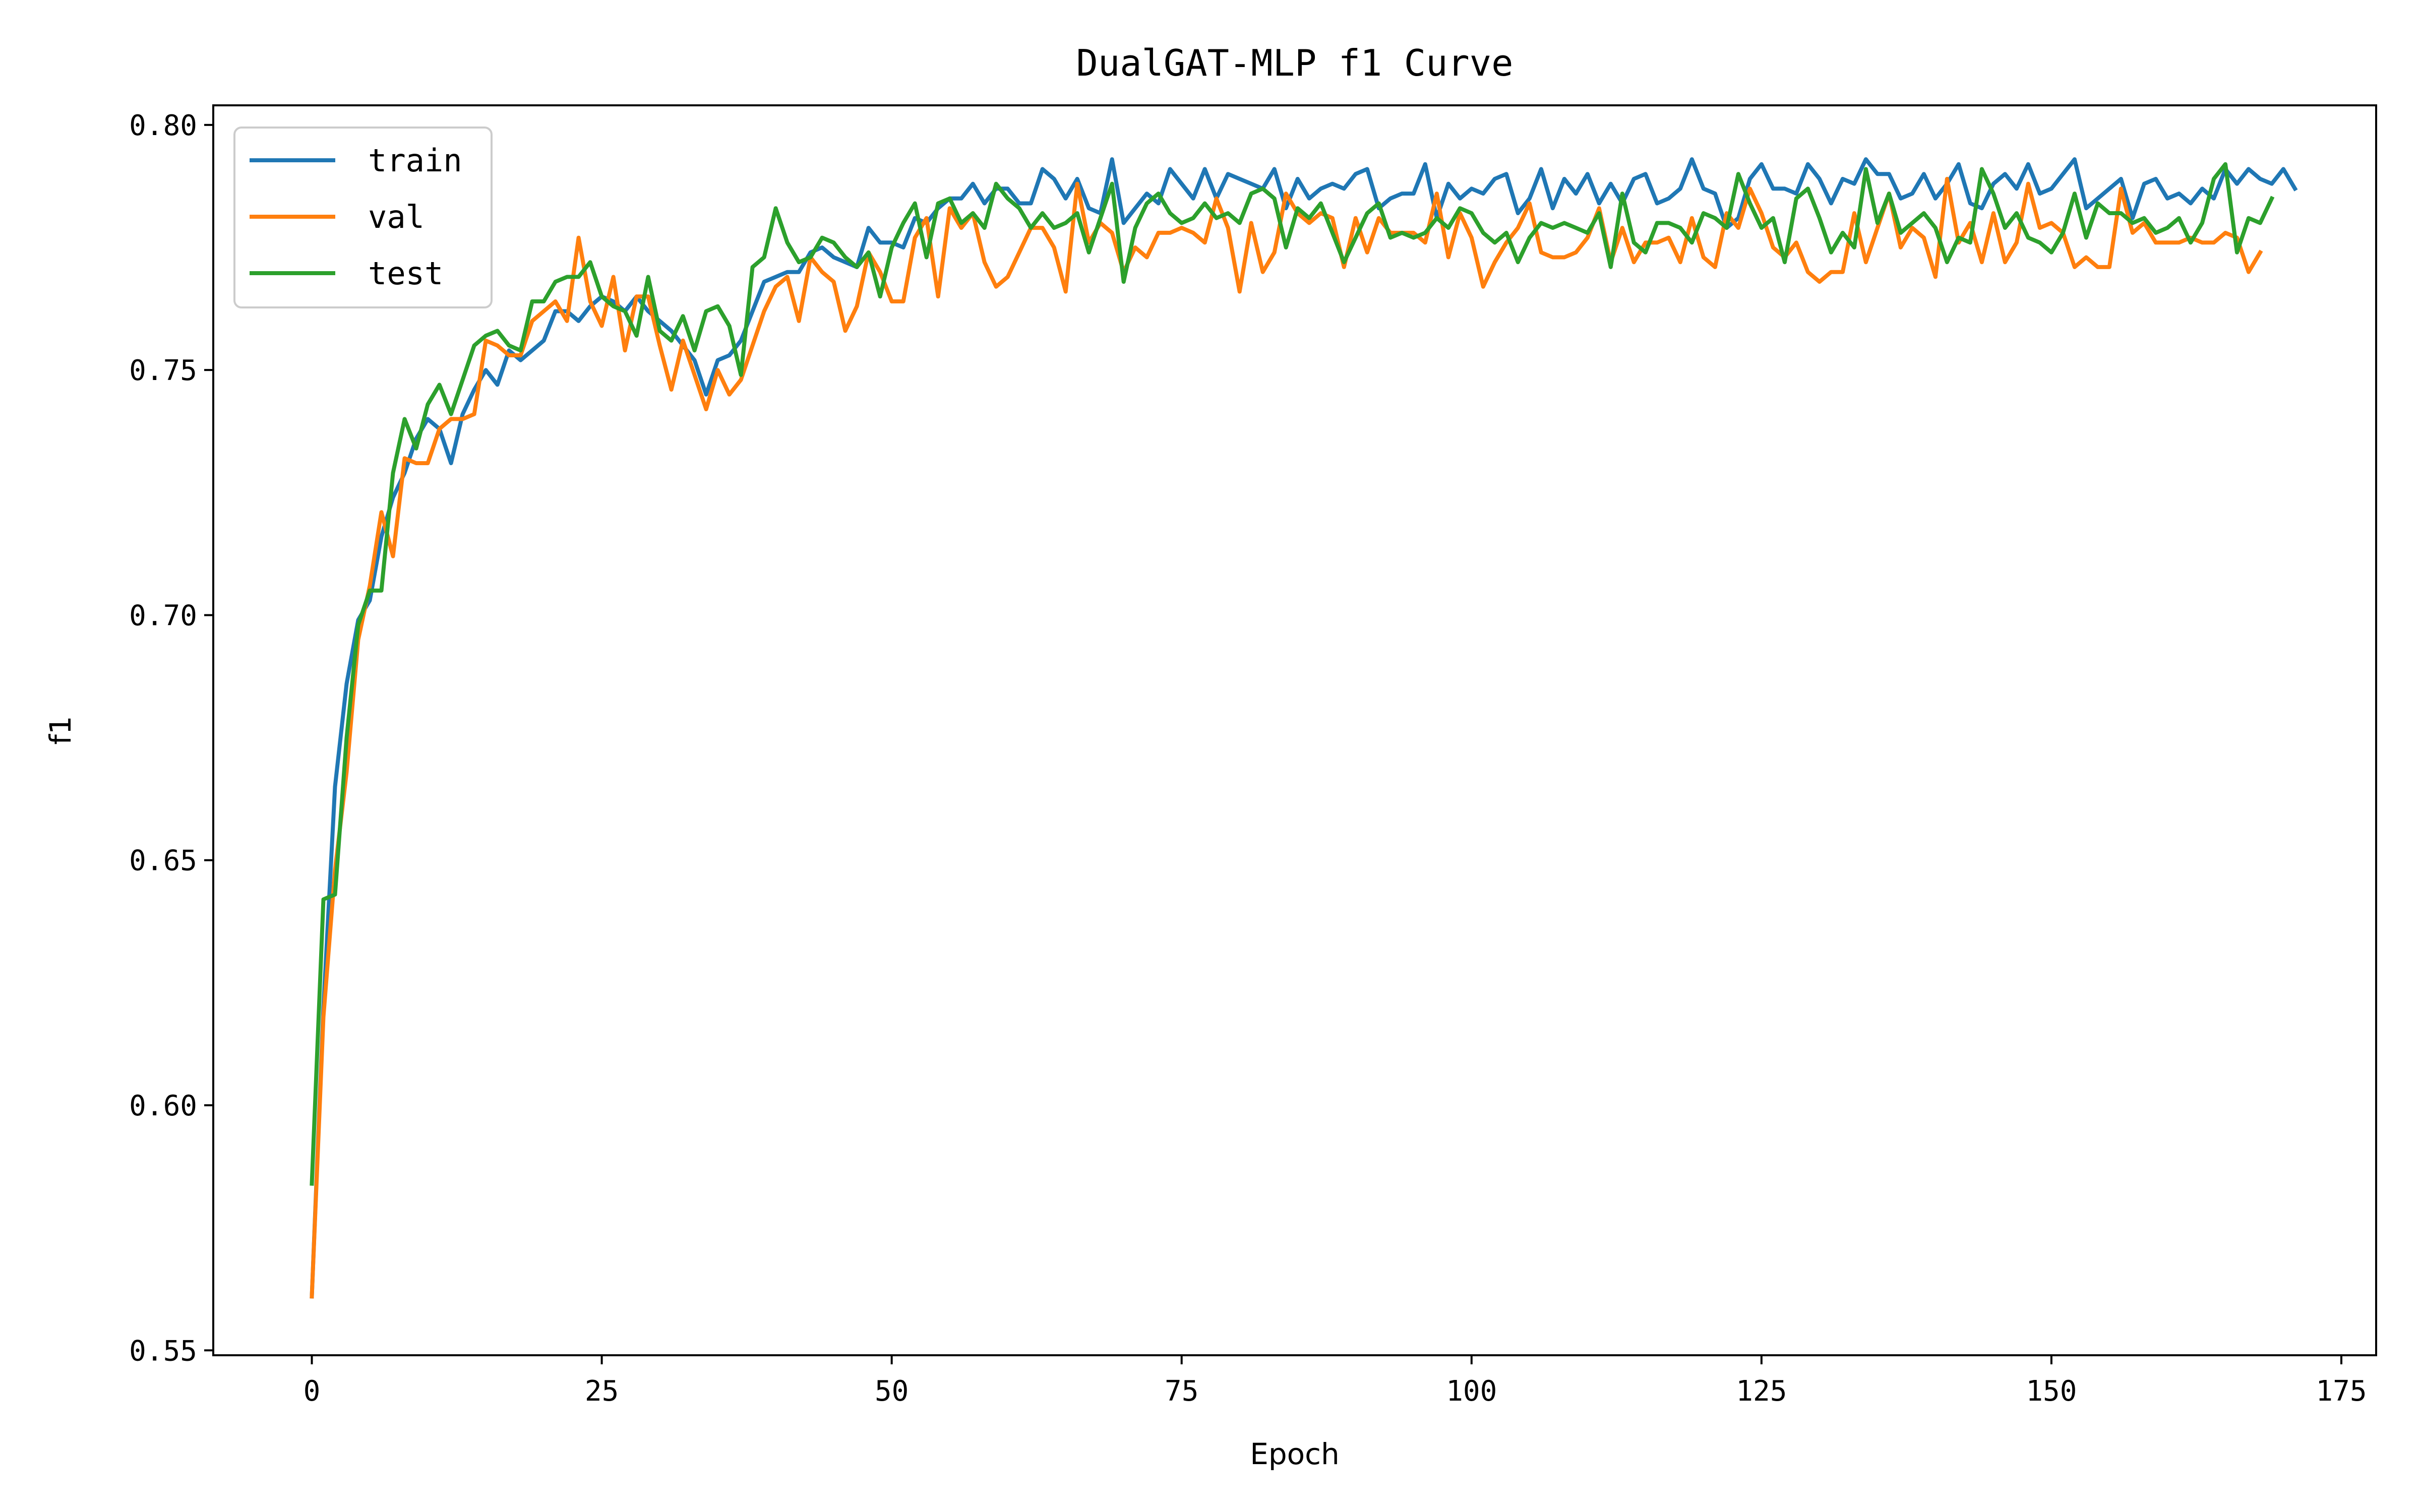 This screenshot has width=2420, height=1512. I want to click on x-axis-ticks: 0 25 50 75 100 125 150 175, so click(1335, 1381).